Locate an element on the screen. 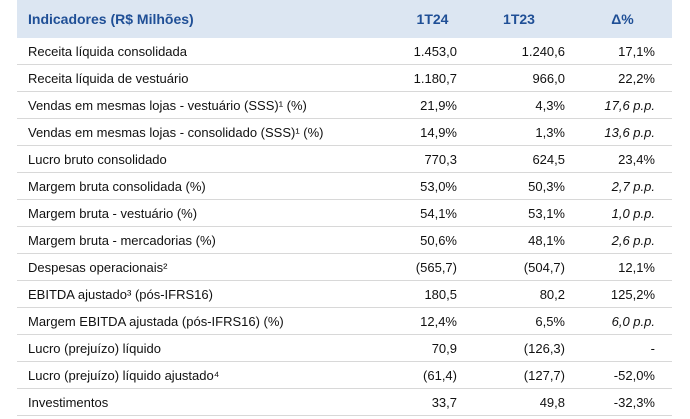  row-label: Lucro (prejuízo) líquido is located at coordinates (208, 348).